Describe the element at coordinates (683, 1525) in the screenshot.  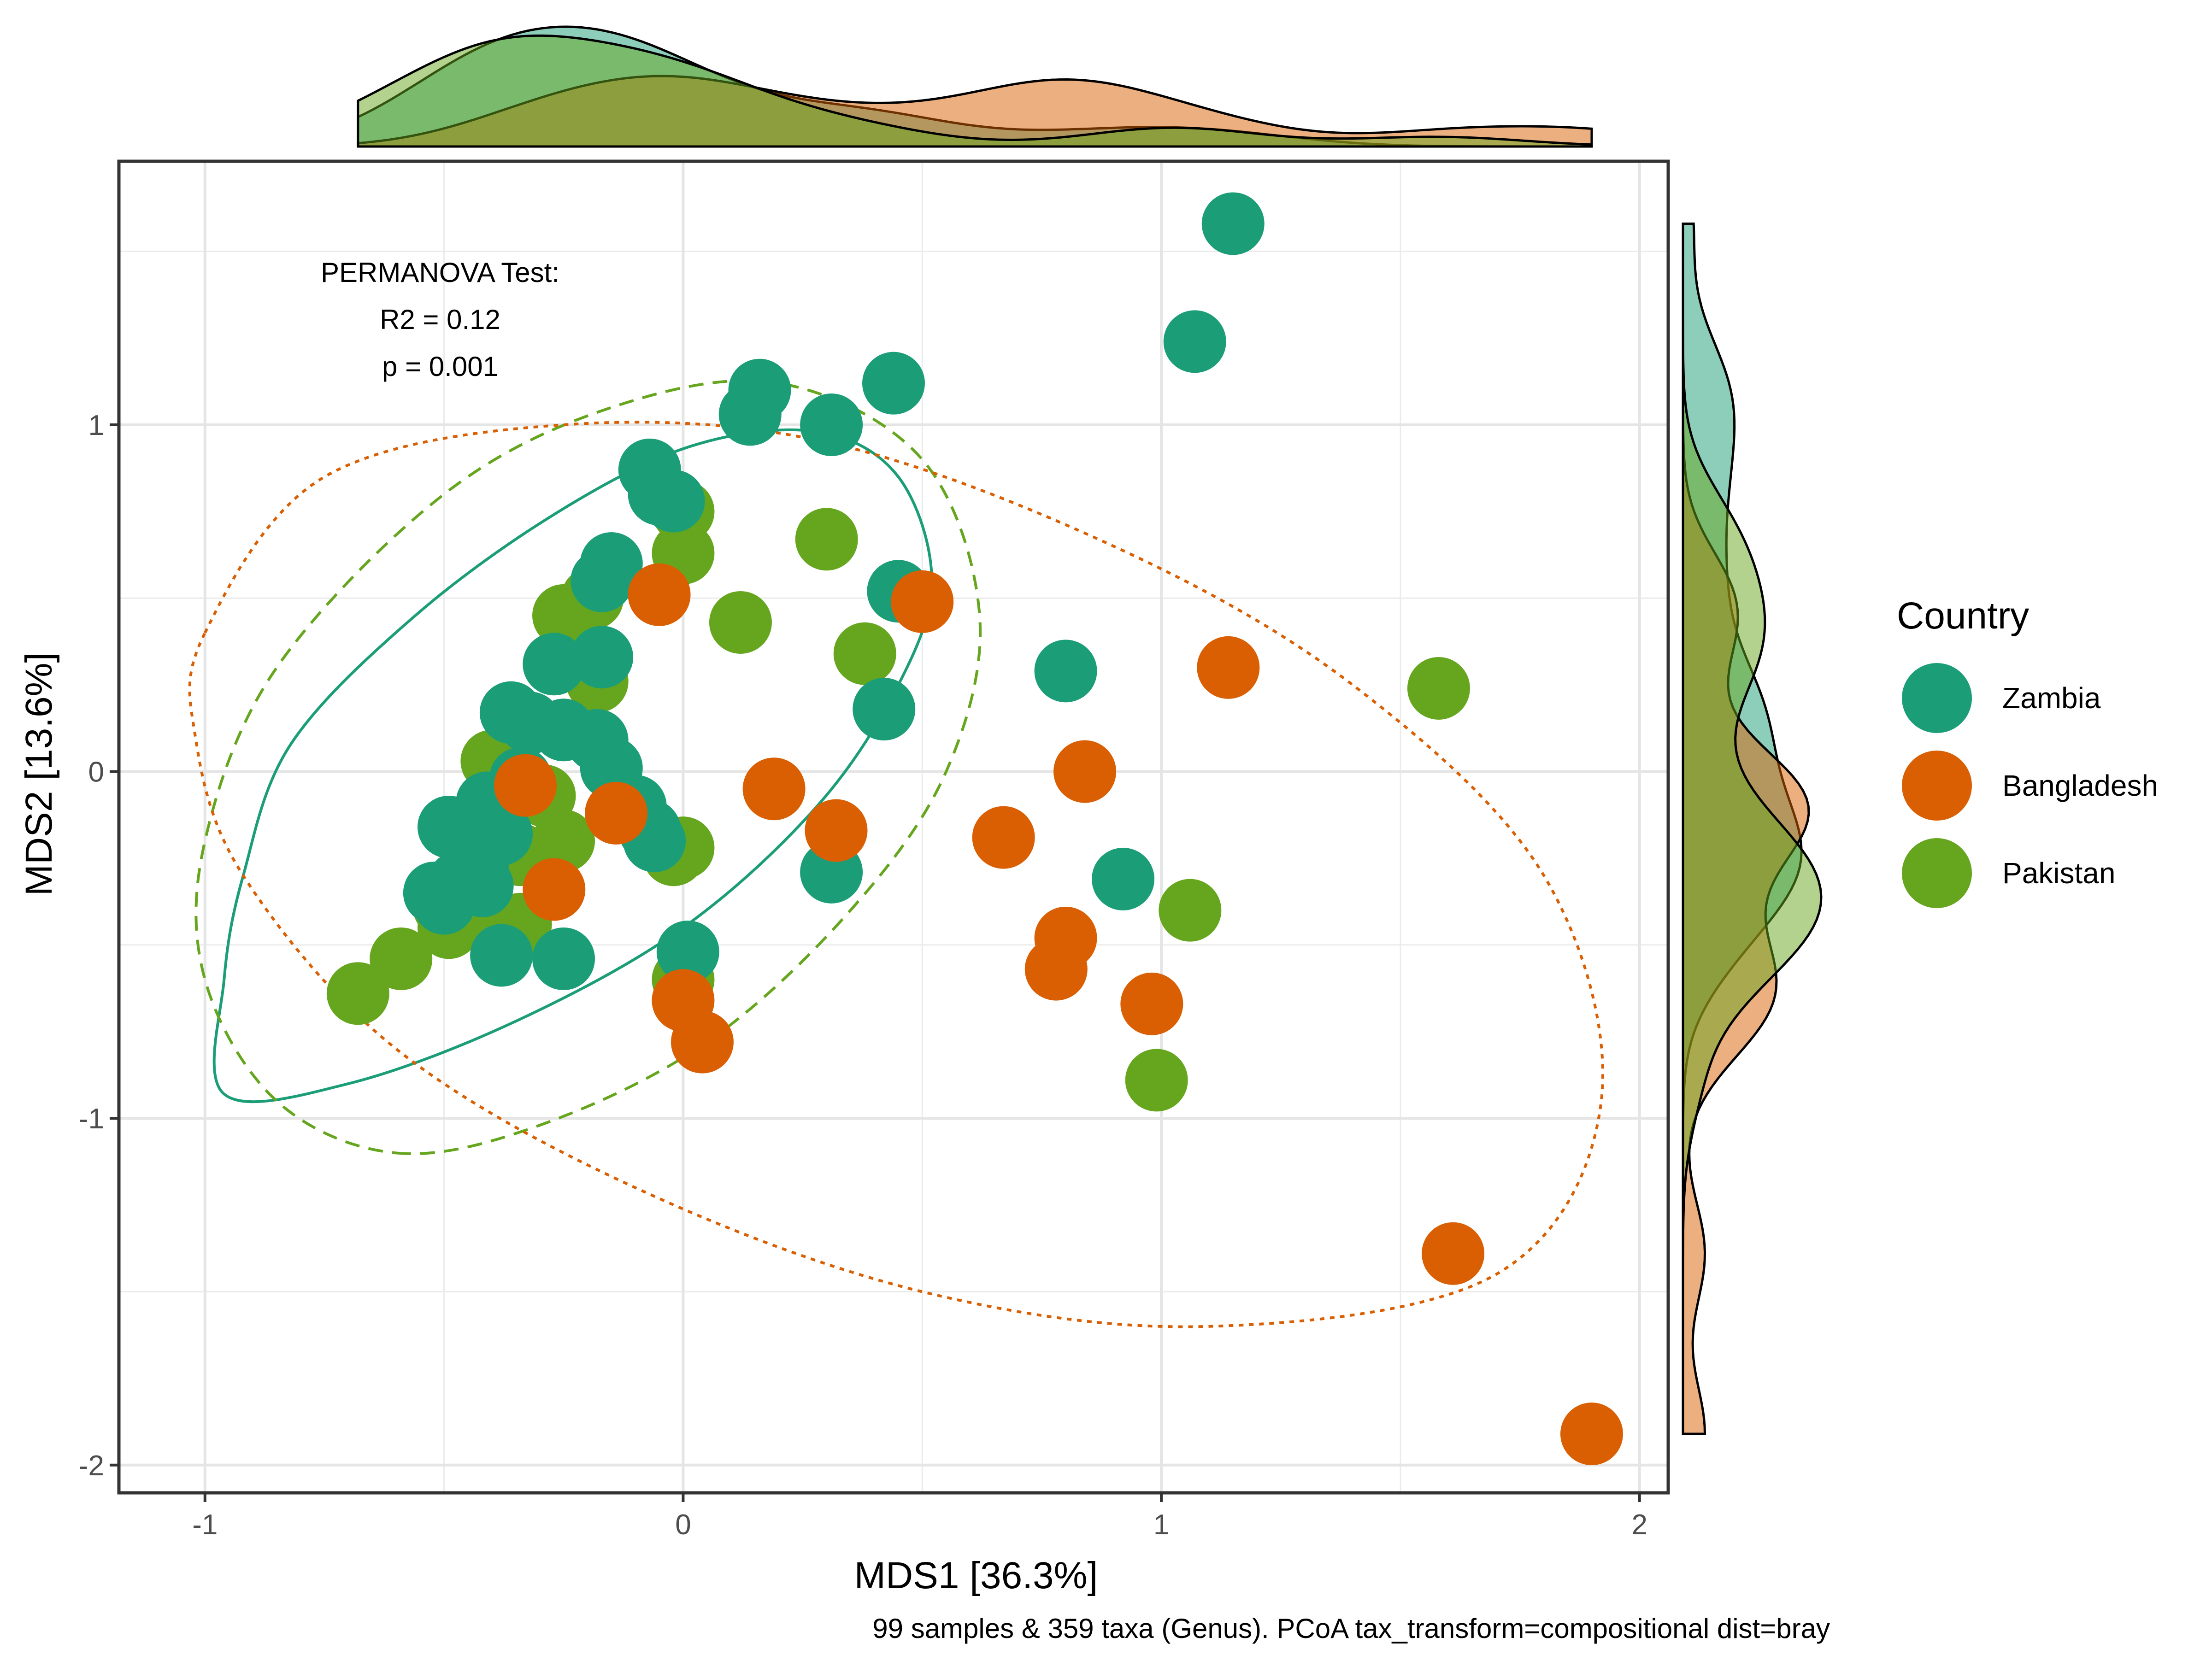
I see `x-tick-label: 0` at that location.